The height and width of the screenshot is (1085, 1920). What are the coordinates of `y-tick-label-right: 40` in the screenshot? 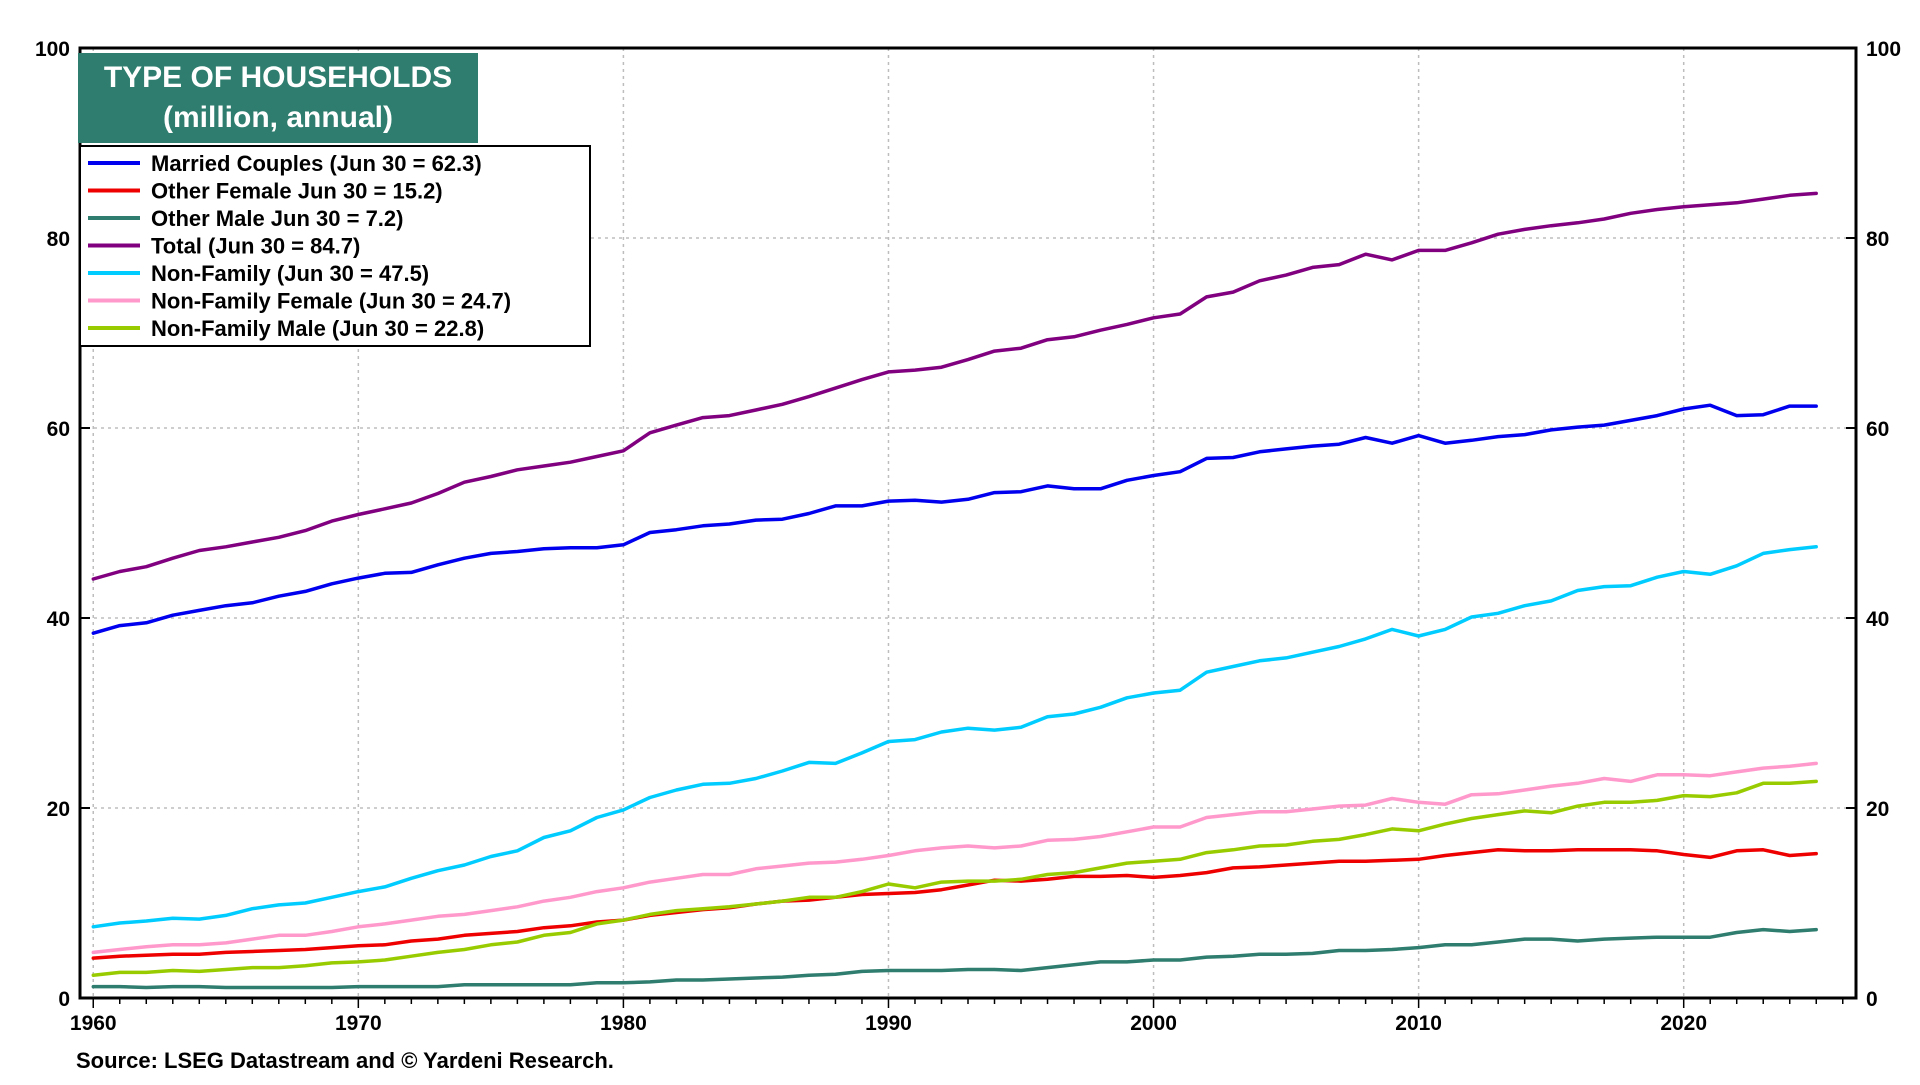 It's located at (1877, 619).